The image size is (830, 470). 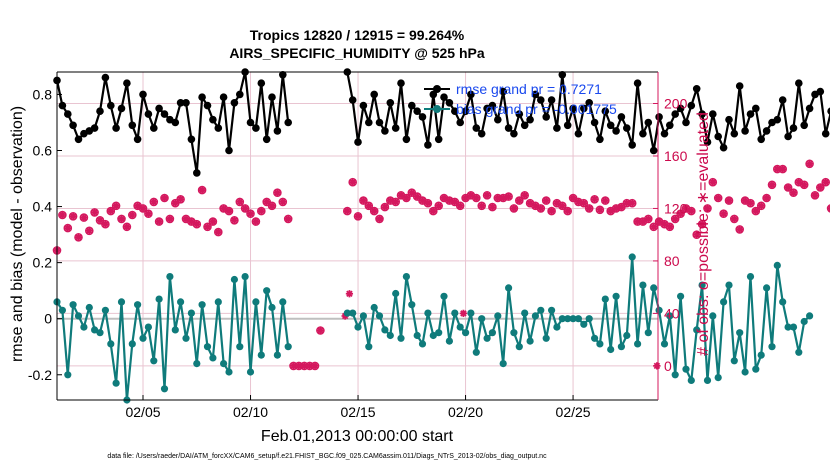 What do you see at coordinates (357, 436) in the screenshot?
I see `x-axis-label: Feb.01,2013 00:00:00 start` at bounding box center [357, 436].